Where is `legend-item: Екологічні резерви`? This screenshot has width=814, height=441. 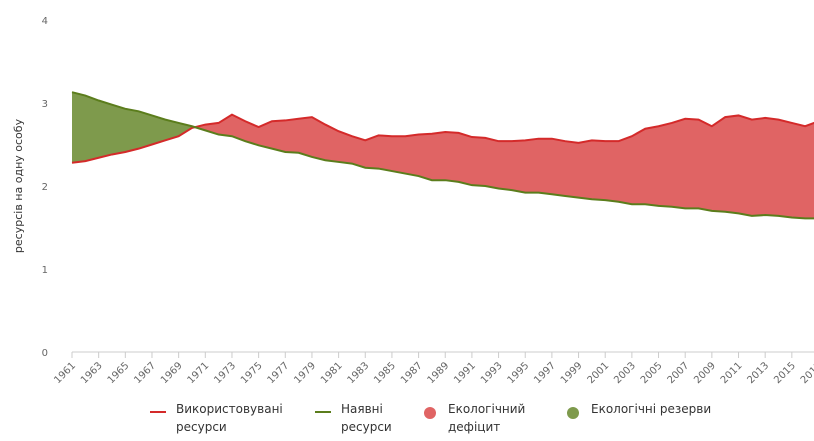 legend-item: Екологічні резерви is located at coordinates (658, 409).